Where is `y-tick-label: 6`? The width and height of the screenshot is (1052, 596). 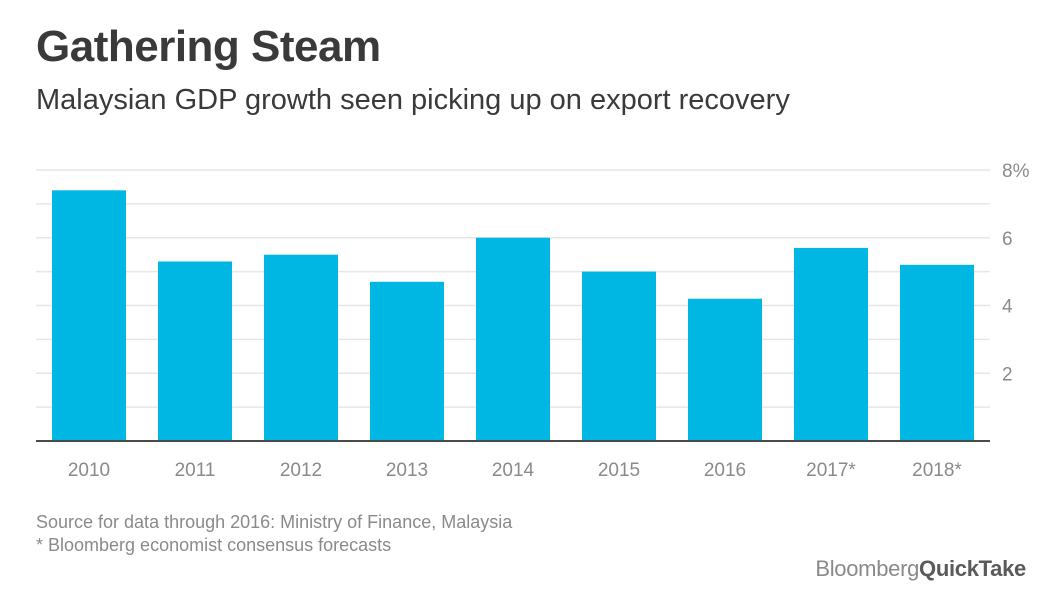 y-tick-label: 6 is located at coordinates (1007, 239).